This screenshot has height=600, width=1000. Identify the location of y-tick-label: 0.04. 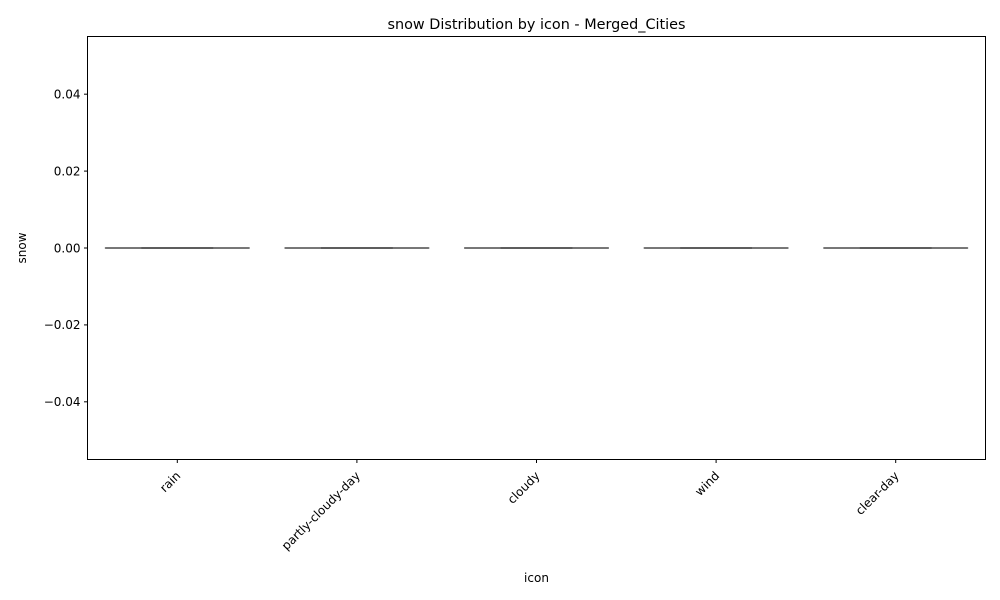
(67, 94).